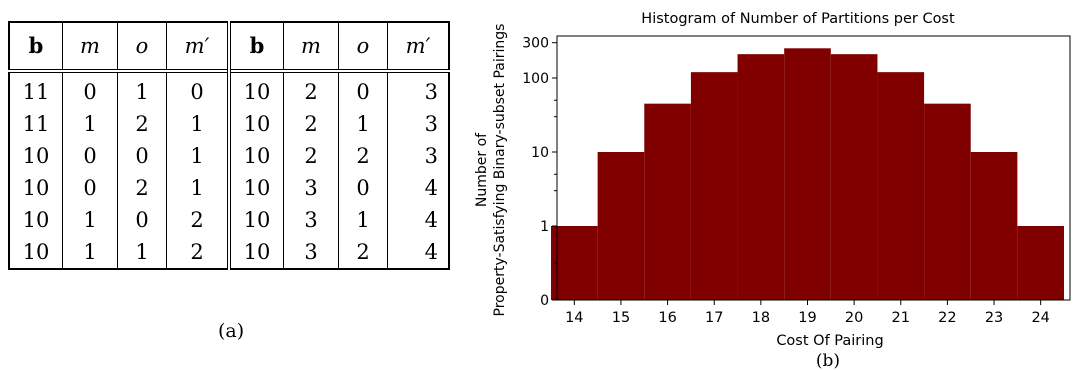 The image size is (1077, 370). What do you see at coordinates (621, 318) in the screenshot?
I see `x-tick-label: 15` at bounding box center [621, 318].